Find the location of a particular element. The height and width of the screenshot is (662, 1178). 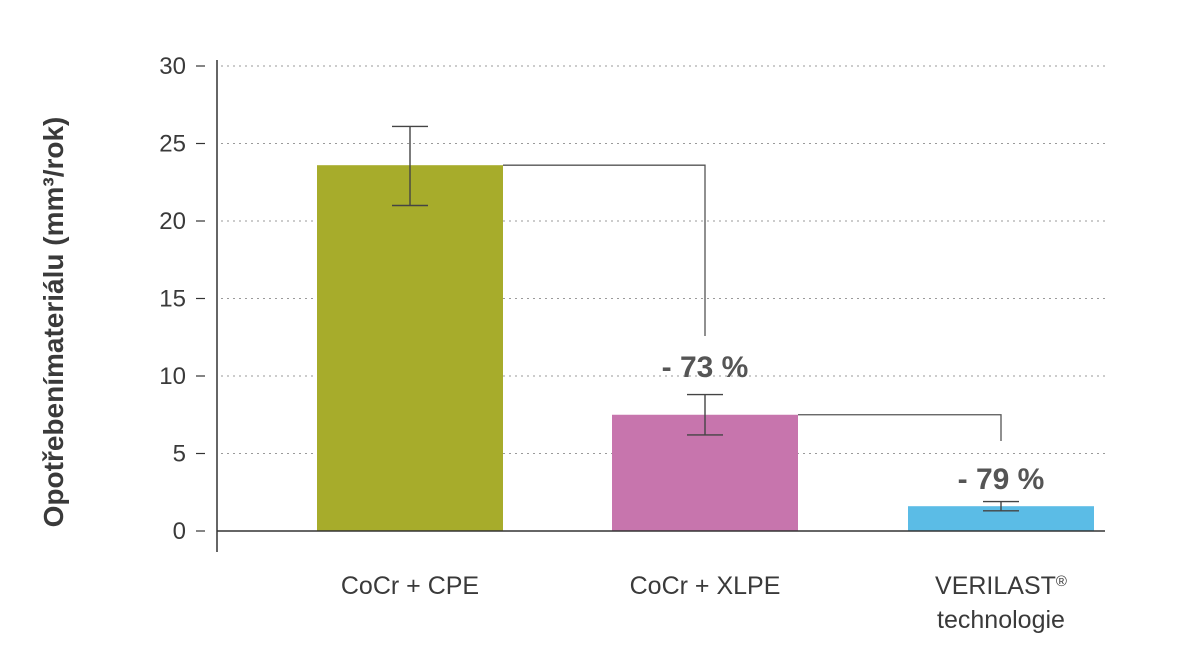

category-label-line: VERILAST® is located at coordinates (1001, 586).